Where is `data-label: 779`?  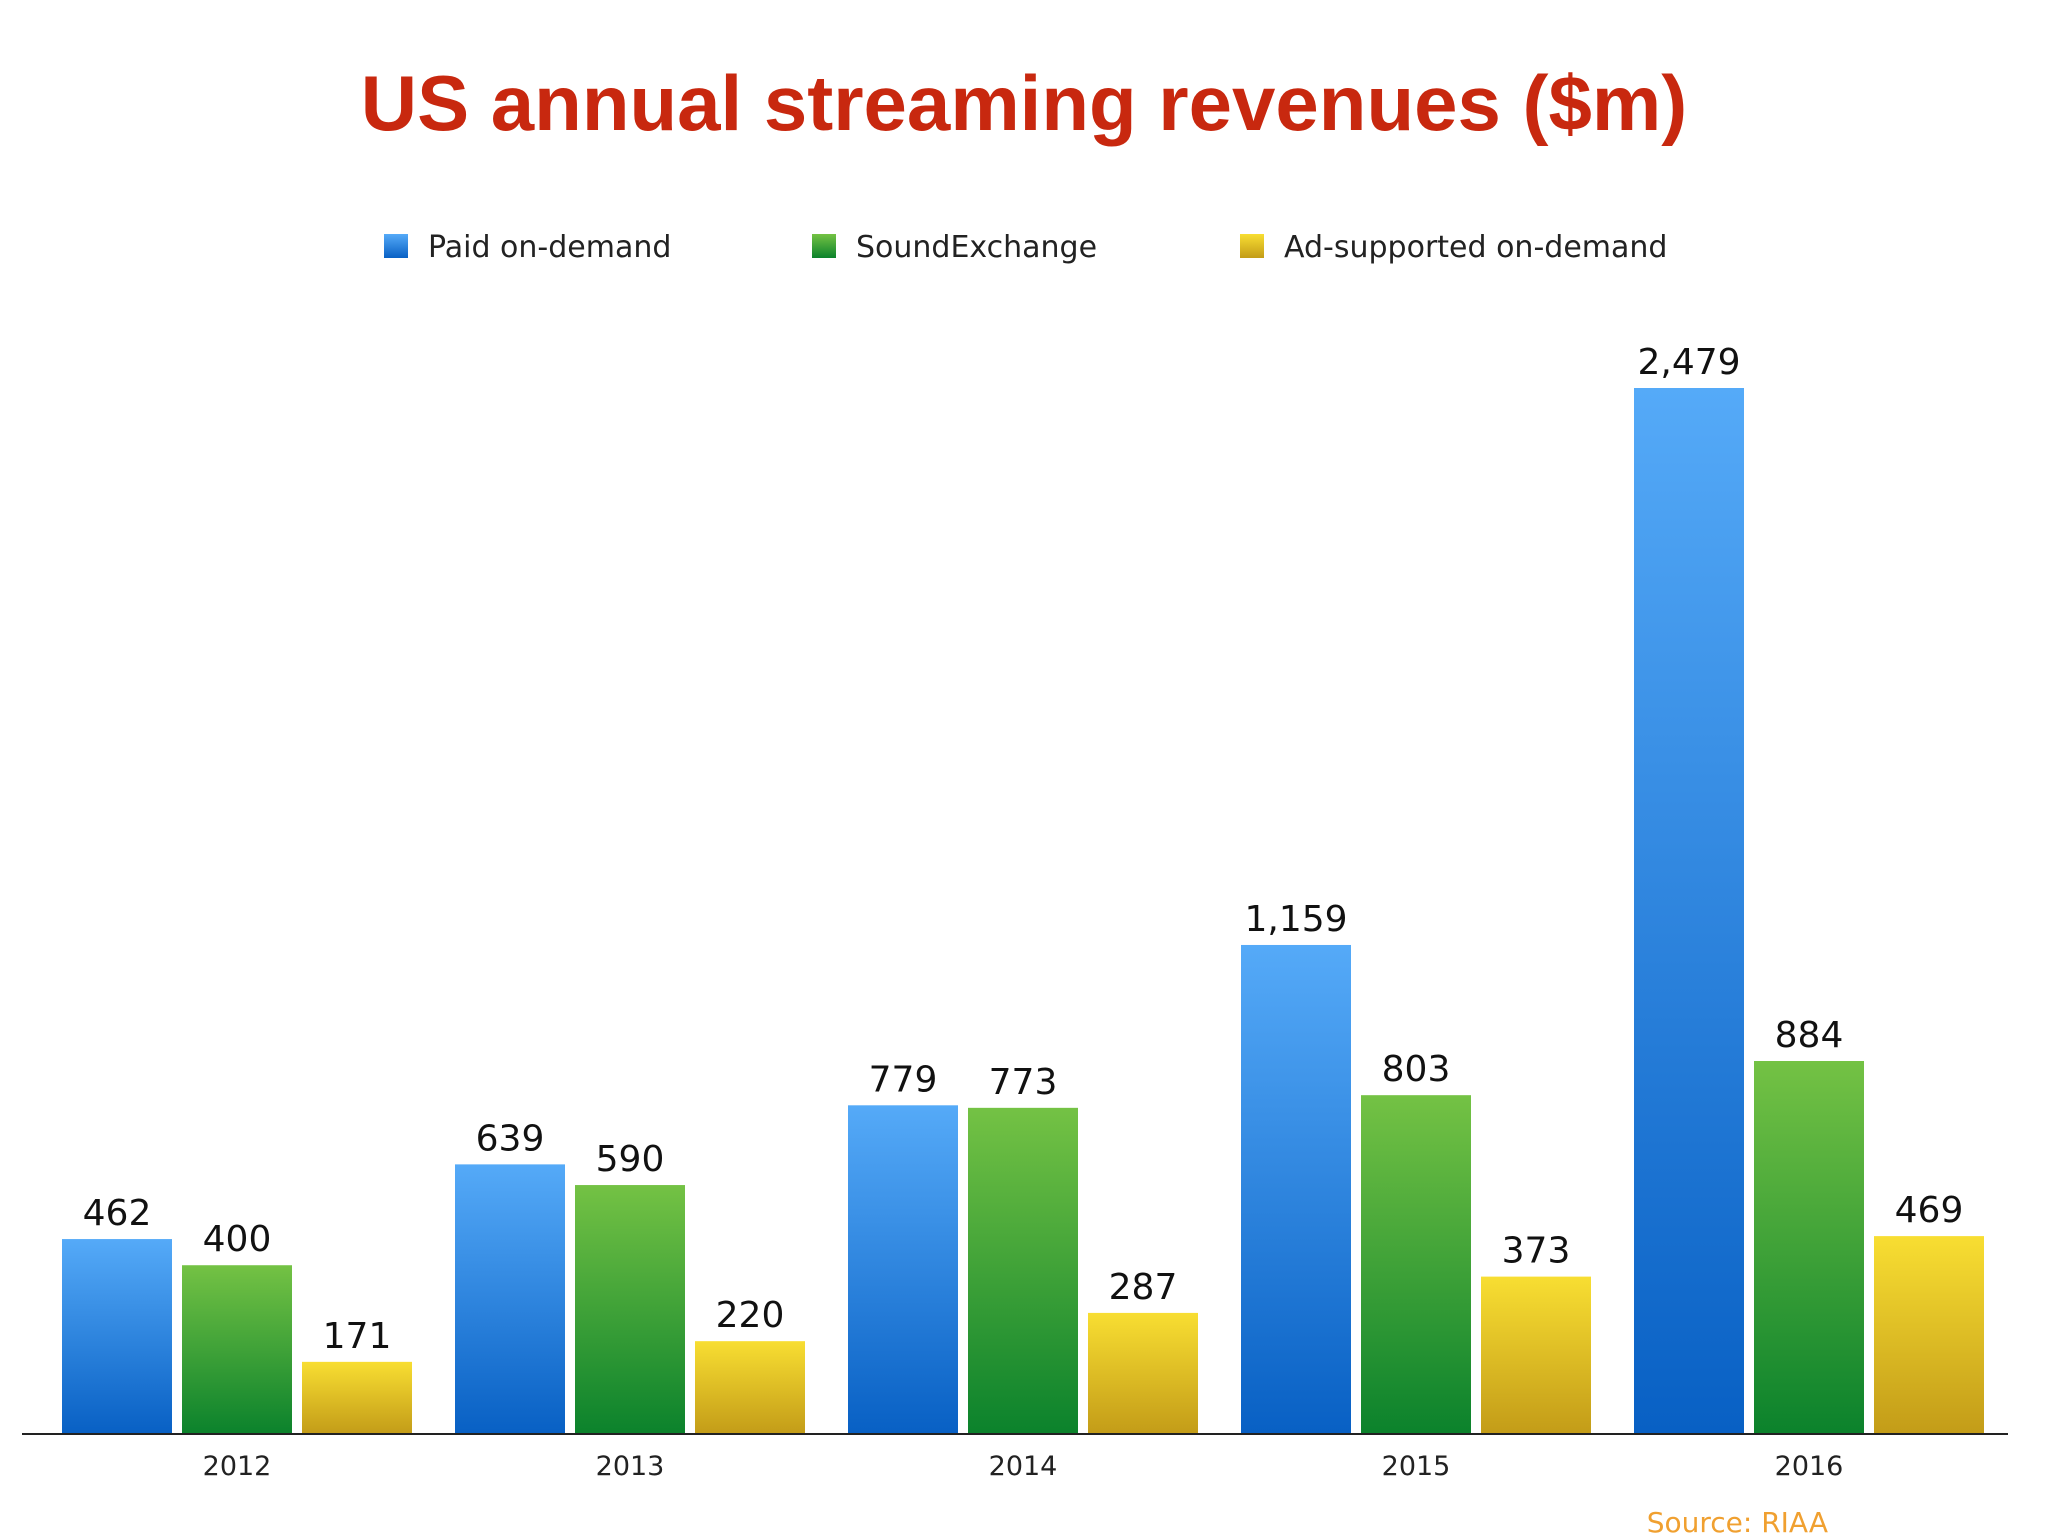 data-label: 779 is located at coordinates (903, 1079).